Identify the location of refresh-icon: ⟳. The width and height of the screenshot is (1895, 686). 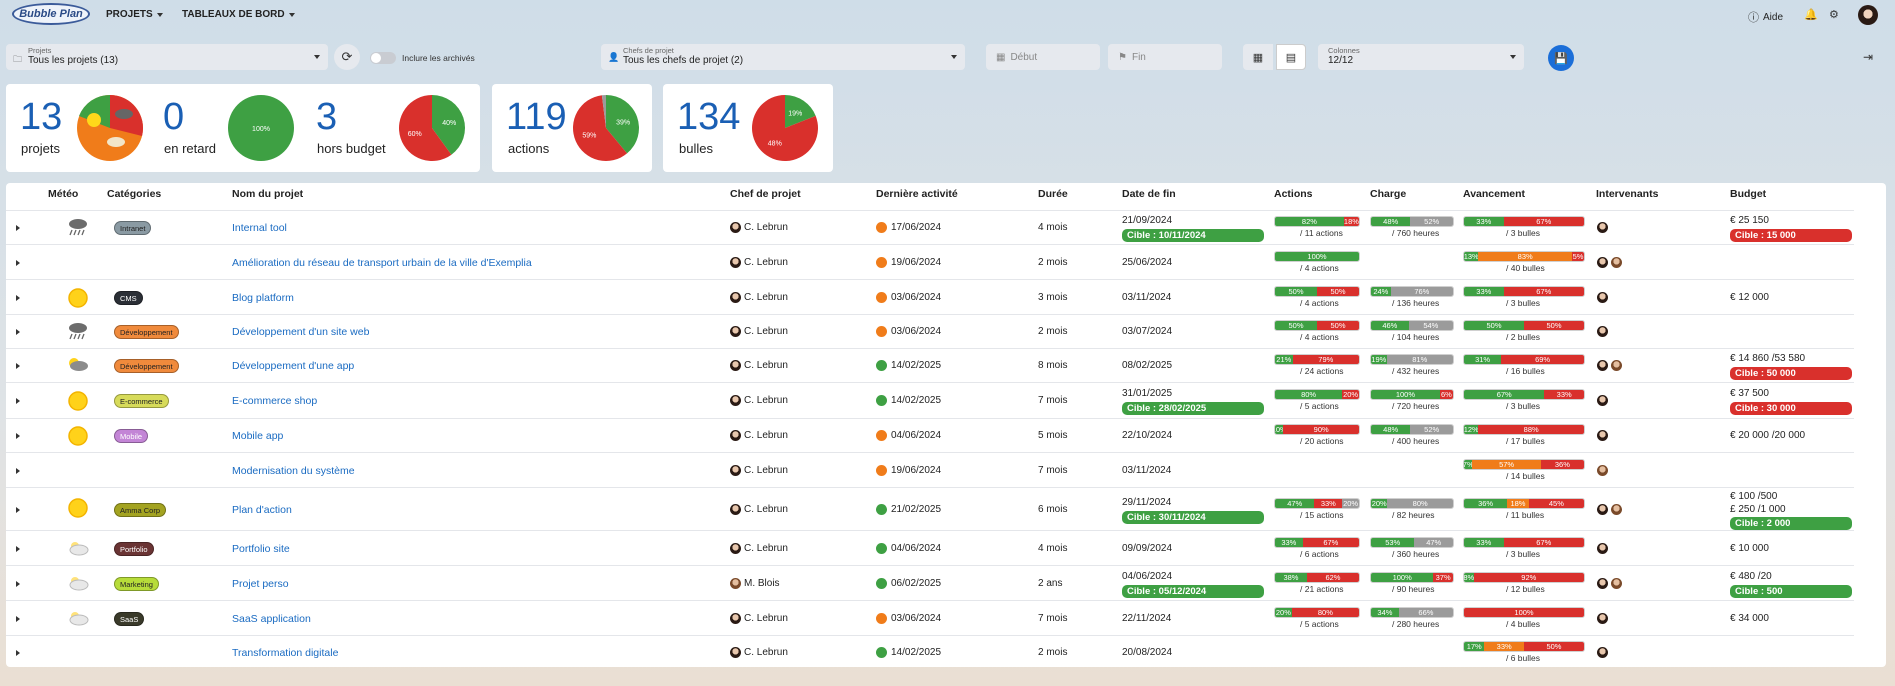
(347, 56).